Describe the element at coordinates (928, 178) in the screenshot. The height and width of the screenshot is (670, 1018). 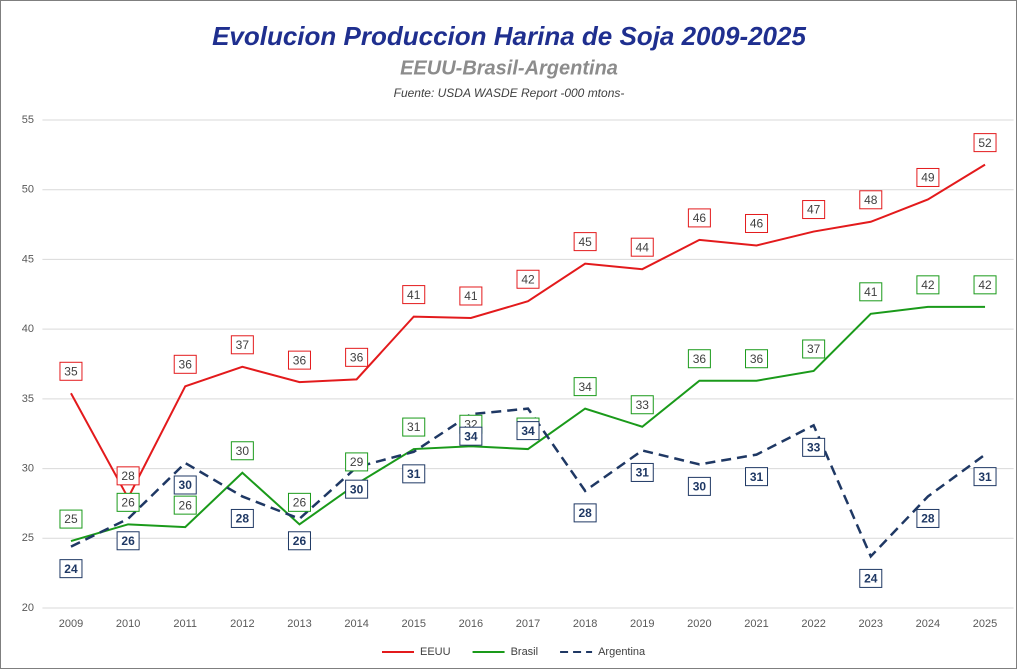
I see `data-label: 49` at that location.